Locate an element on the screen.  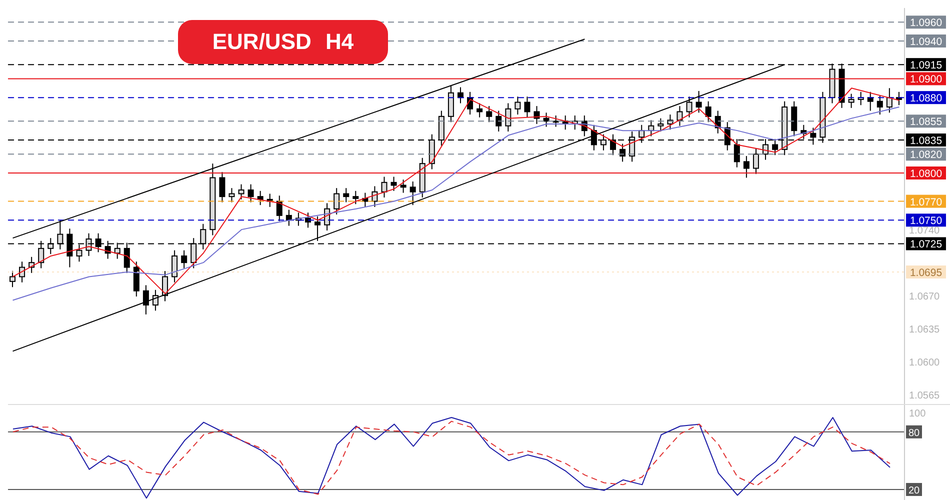
ref-line-label: 1.0800 is located at coordinates (926, 174).